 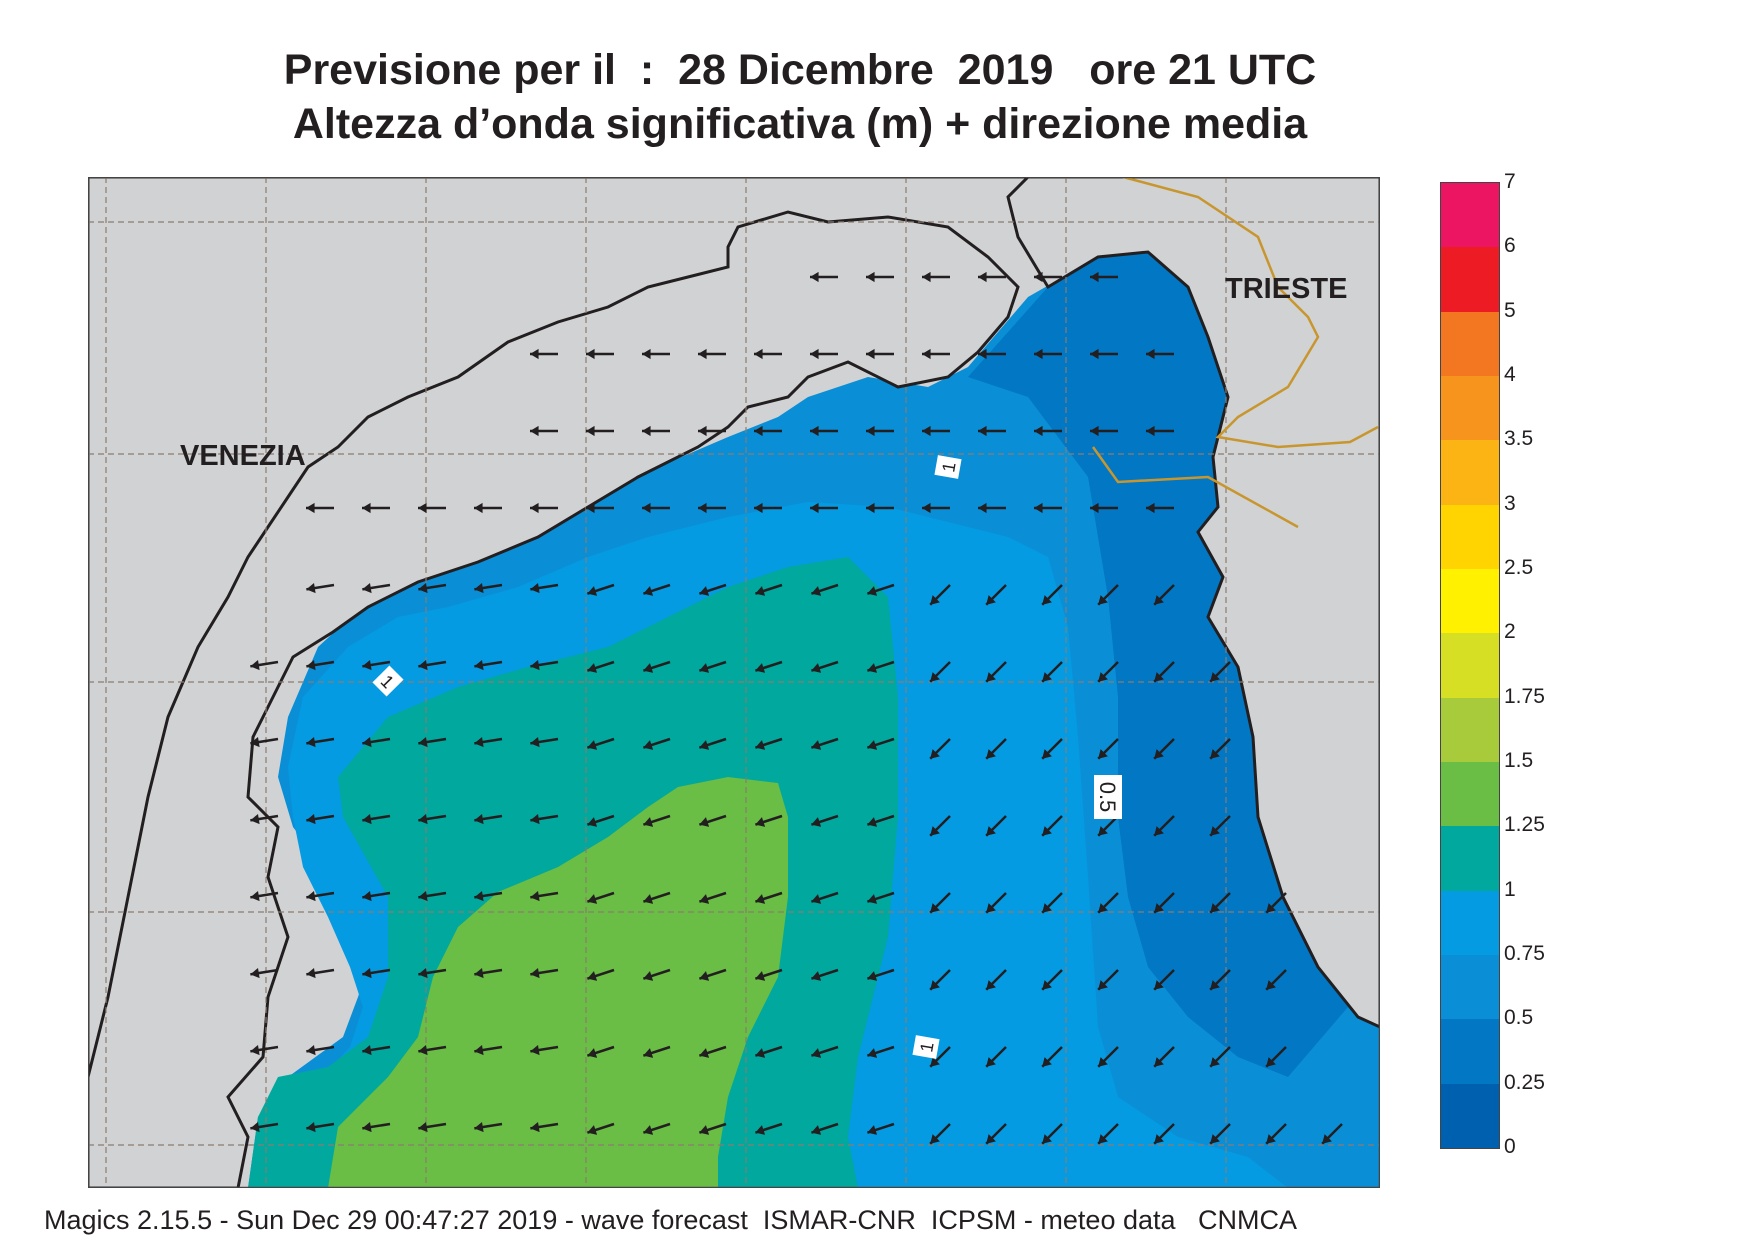 What do you see at coordinates (1510, 181) in the screenshot?
I see `legend-tick-label: 7` at bounding box center [1510, 181].